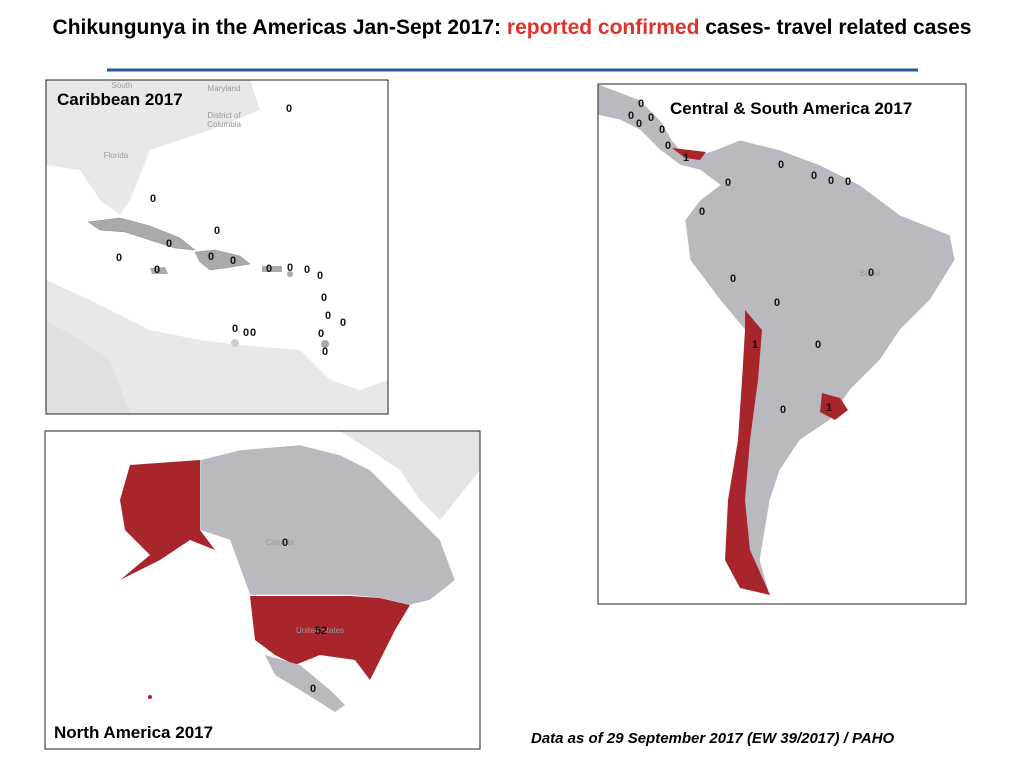  I want to click on panel-title: Caribbean 2017, so click(120, 99).